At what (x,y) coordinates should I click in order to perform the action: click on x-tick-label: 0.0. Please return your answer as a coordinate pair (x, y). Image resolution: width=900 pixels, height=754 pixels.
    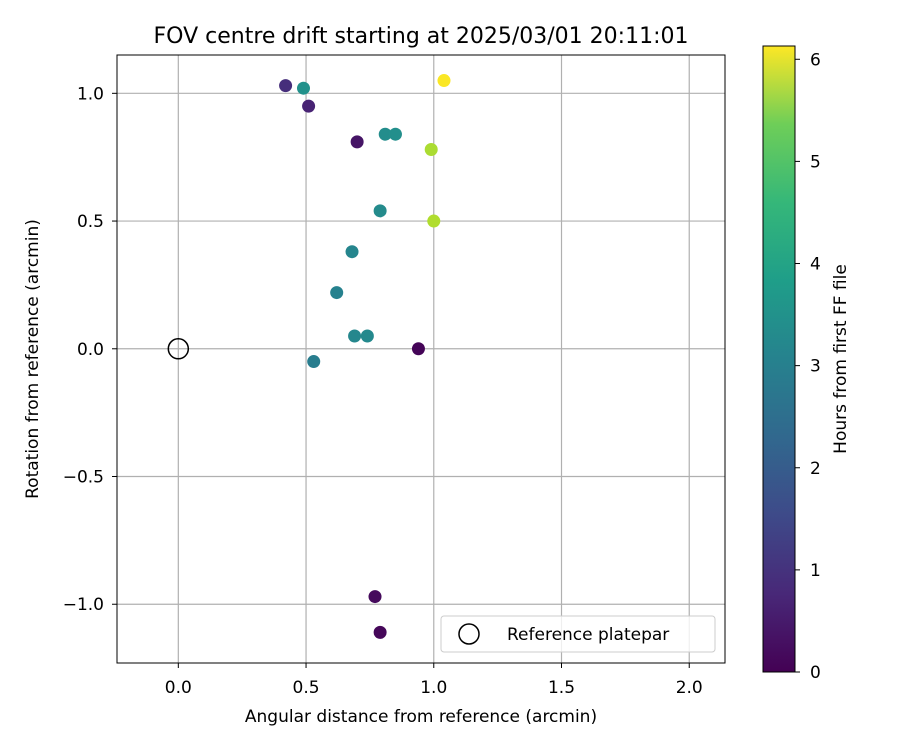
    Looking at the image, I should click on (178, 688).